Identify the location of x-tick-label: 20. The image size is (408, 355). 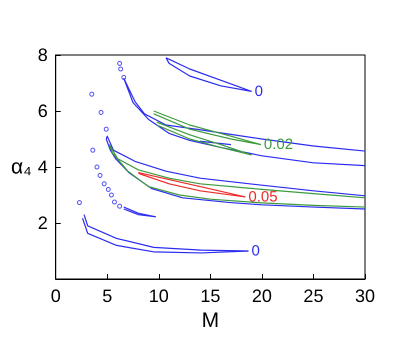
(262, 296).